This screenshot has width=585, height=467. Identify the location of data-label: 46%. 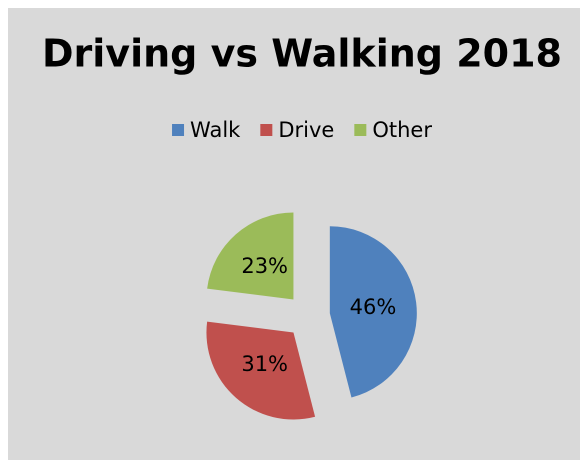
(373, 307).